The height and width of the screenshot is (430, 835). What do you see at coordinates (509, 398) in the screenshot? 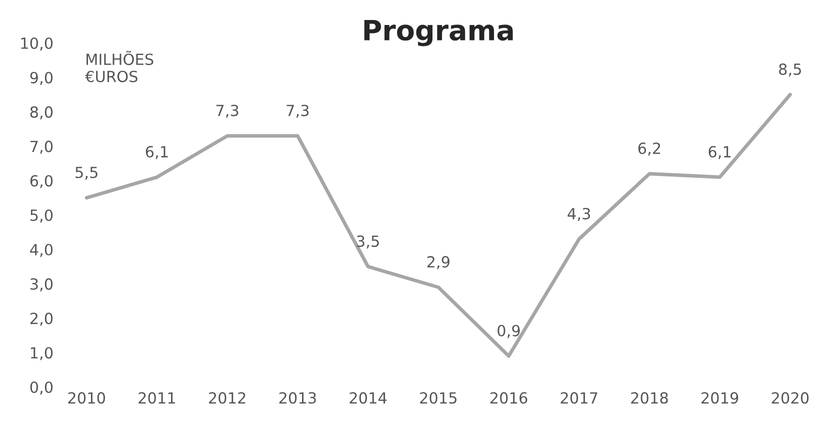
I see `x-tick-label: 2016` at bounding box center [509, 398].